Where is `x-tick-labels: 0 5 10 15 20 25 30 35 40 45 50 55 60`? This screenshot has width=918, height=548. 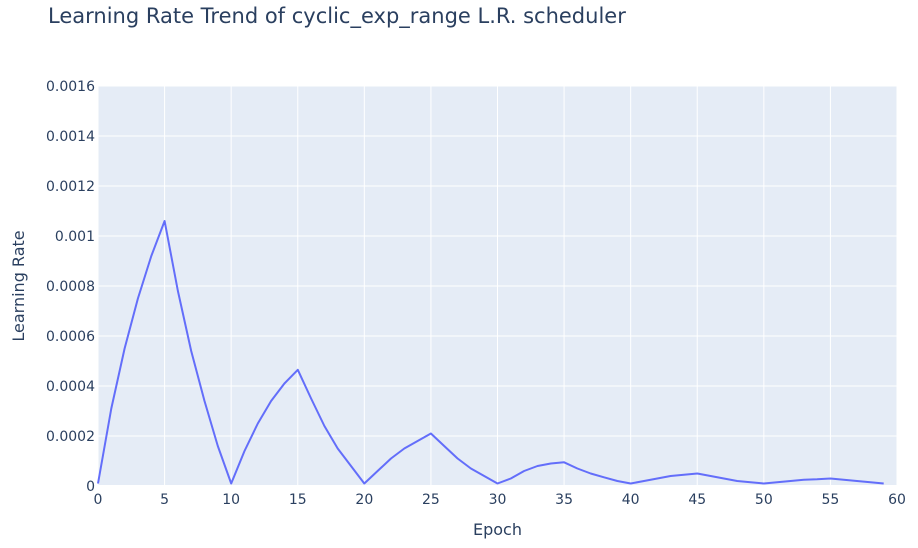
x-tick-labels: 0 5 10 15 20 25 30 35 40 45 50 55 60 is located at coordinates (500, 500).